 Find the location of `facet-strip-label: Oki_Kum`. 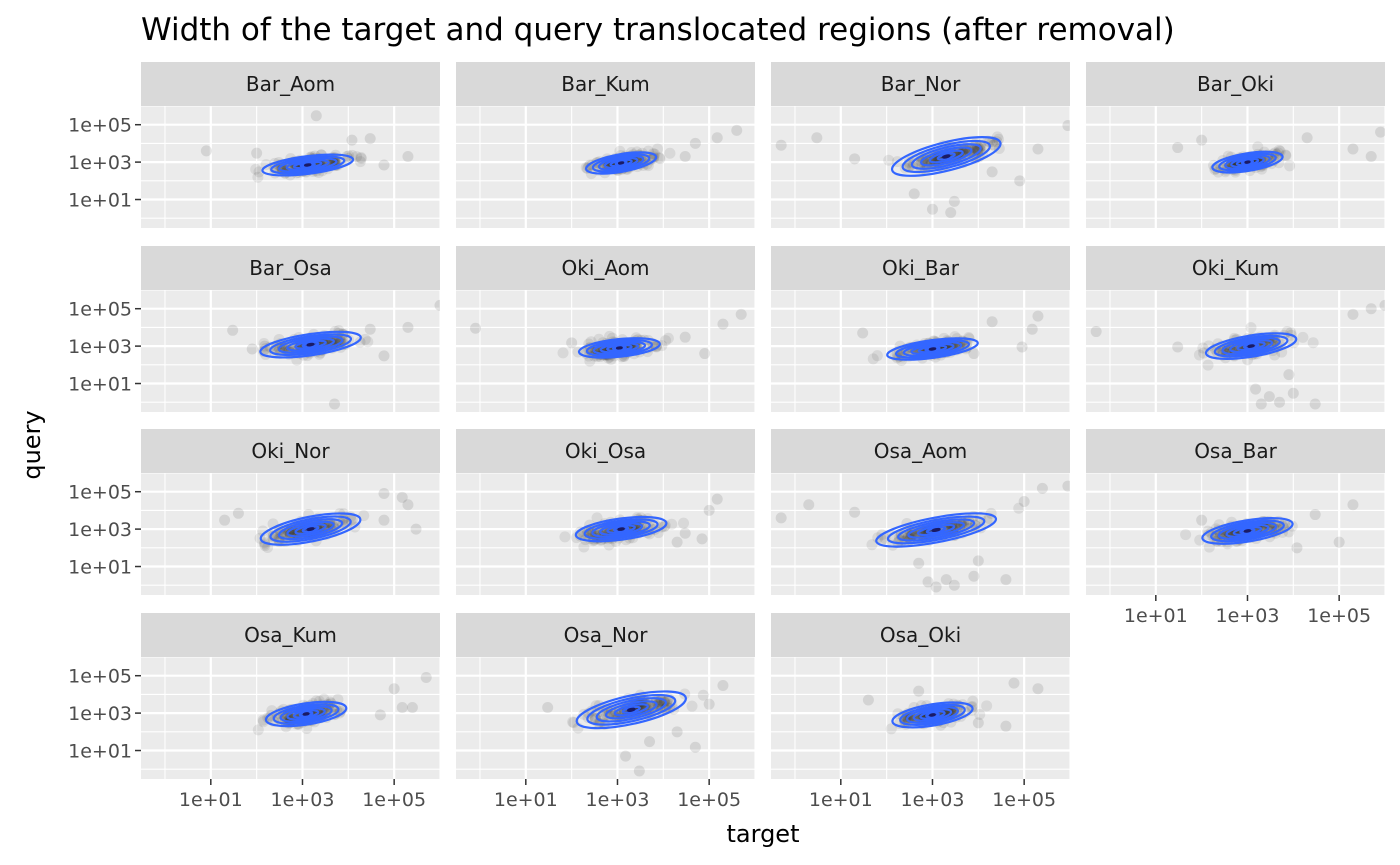

facet-strip-label: Oki_Kum is located at coordinates (1235, 268).